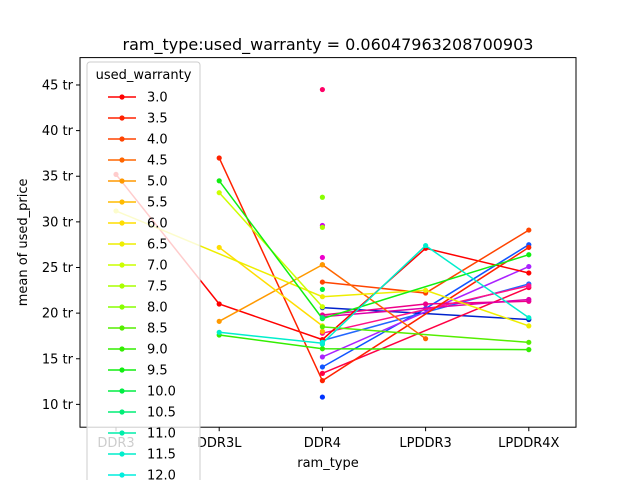 This screenshot has height=480, width=640. Describe the element at coordinates (161, 434) in the screenshot. I see `legend-label: 11.0` at that location.